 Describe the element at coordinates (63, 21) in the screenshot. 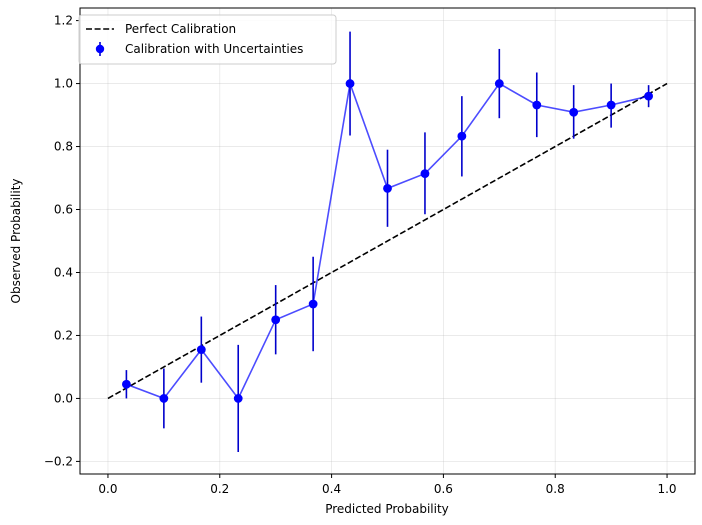

I see `y-tick-label: 1.2` at that location.